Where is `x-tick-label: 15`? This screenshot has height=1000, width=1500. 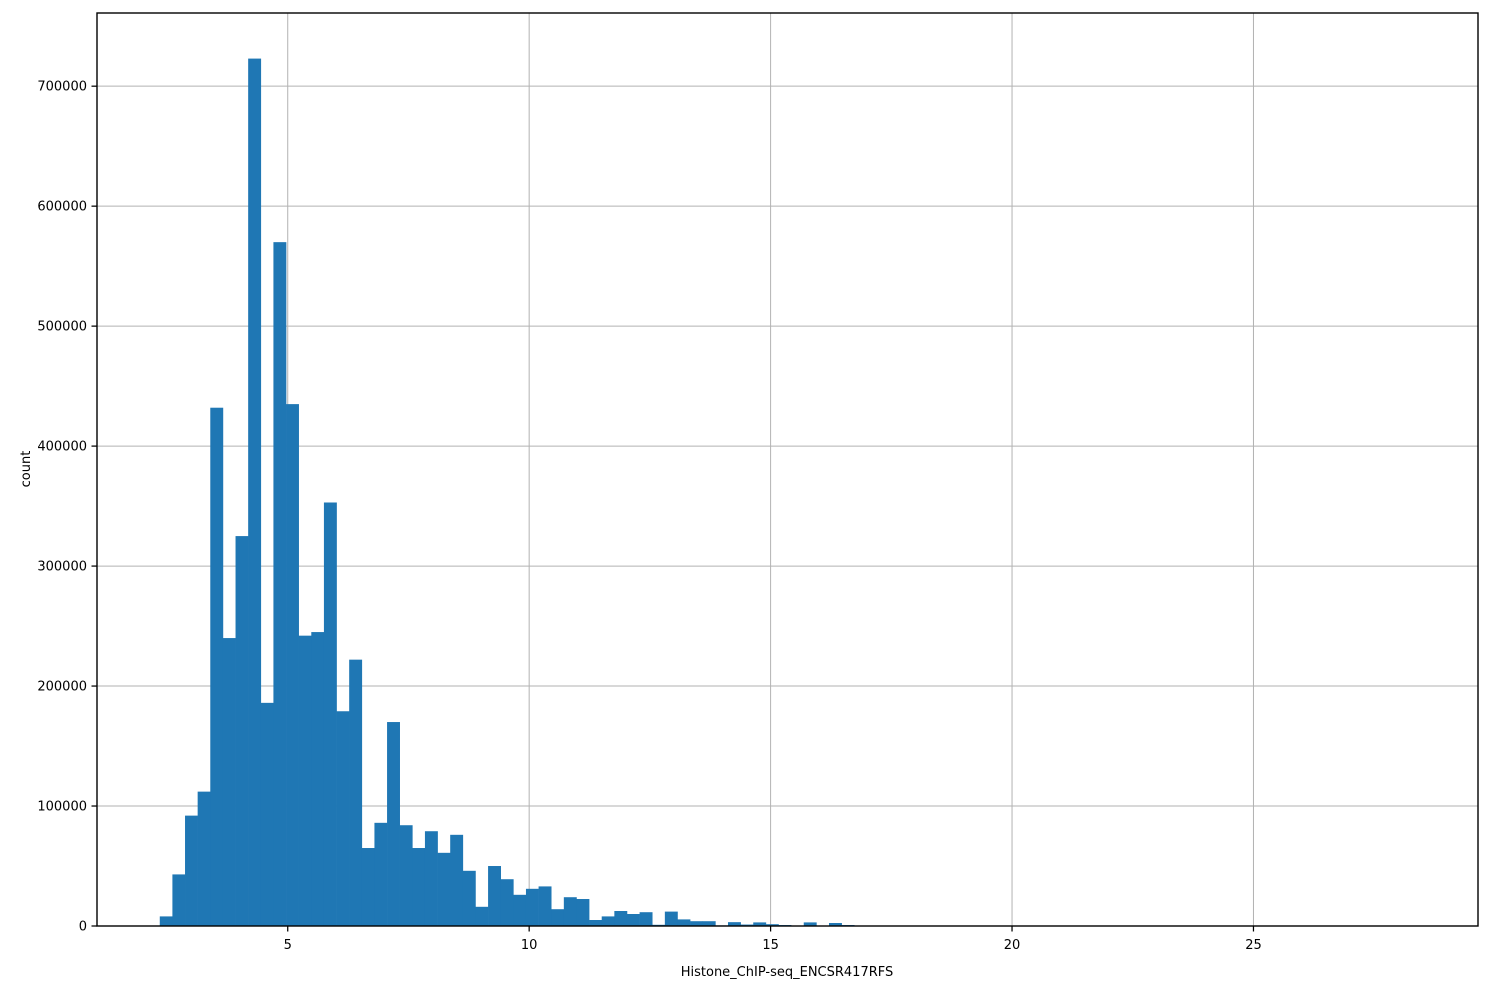 x-tick-label: 15 is located at coordinates (770, 945).